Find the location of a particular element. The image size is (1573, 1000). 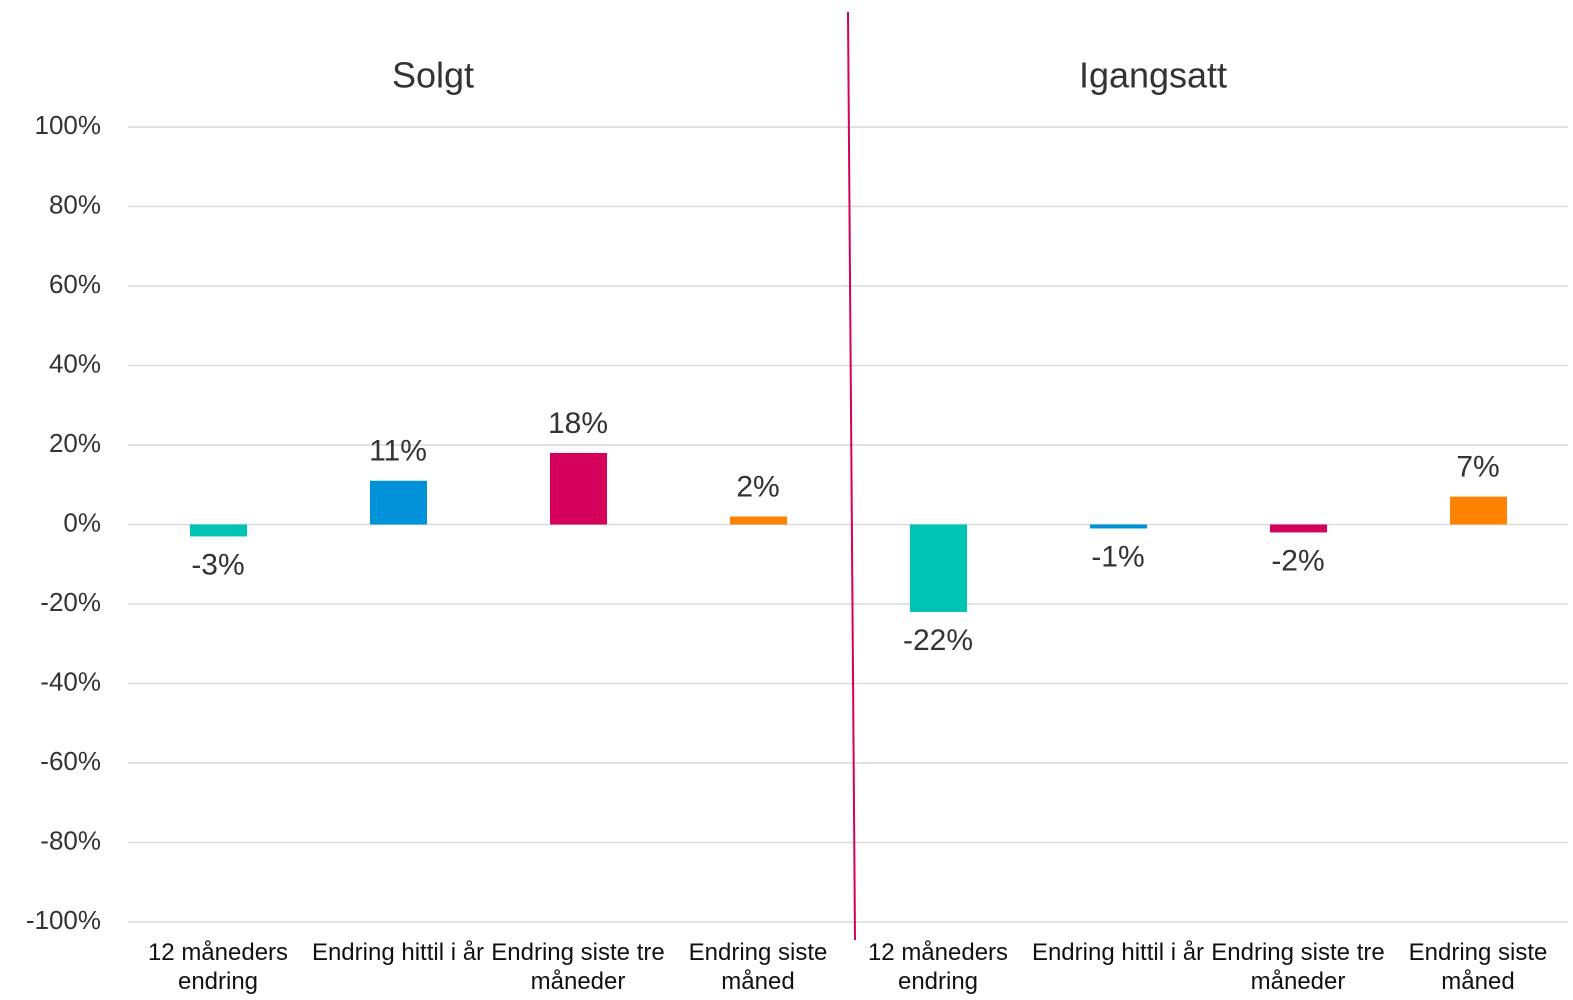

value-label: 2% is located at coordinates (757, 486).